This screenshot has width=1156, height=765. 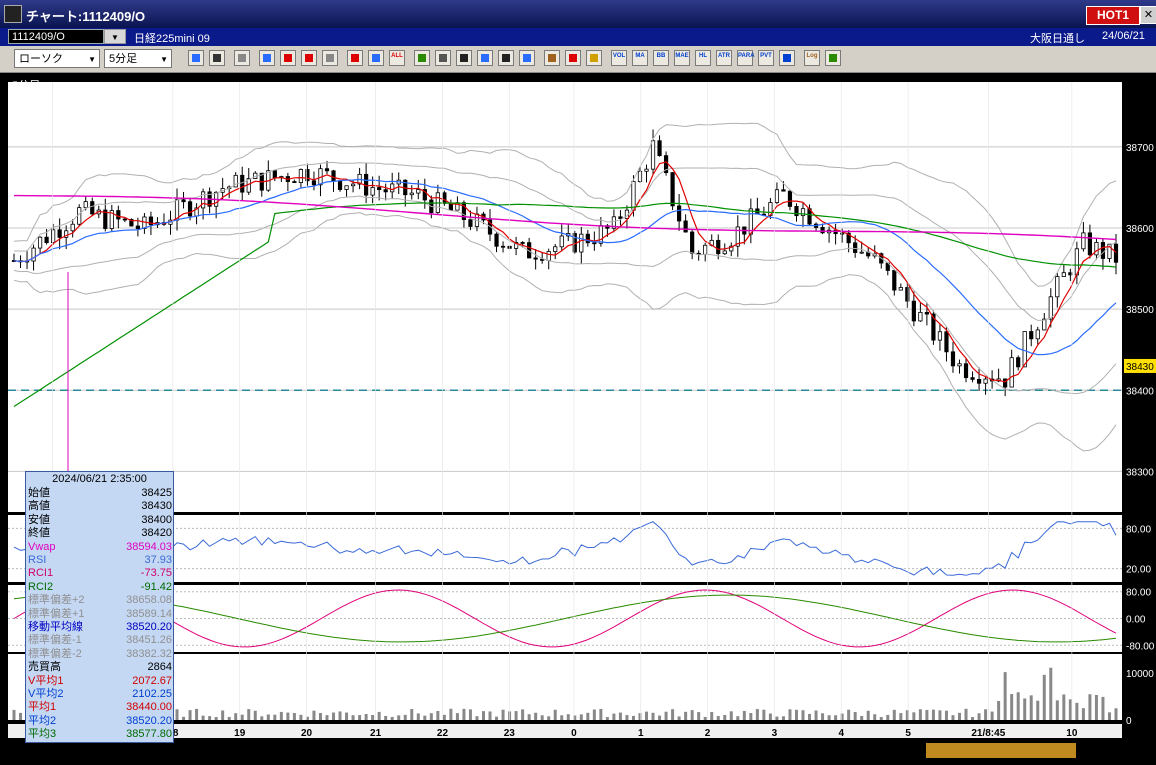 I want to click on log-icon: Log, so click(x=812, y=58).